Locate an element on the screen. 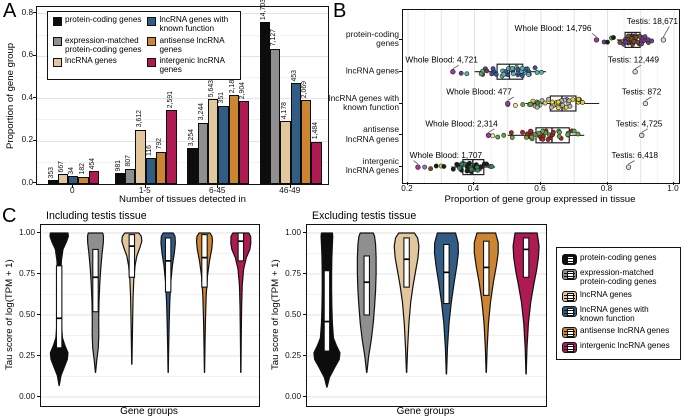 The image size is (681, 418). panel-c-left-title: Including testis tissue is located at coordinates (96, 216).